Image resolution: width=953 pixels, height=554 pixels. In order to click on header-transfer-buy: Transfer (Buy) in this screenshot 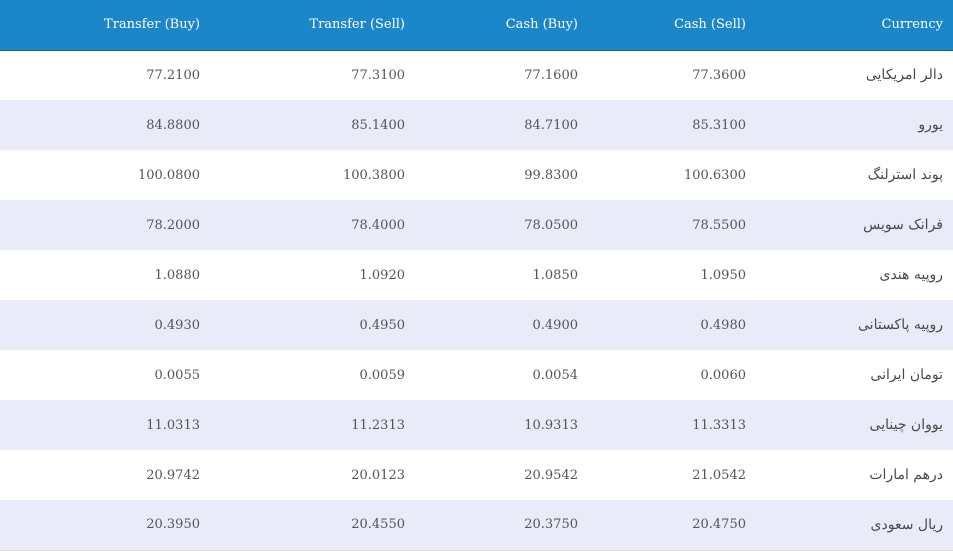, I will do `click(100, 25)`.